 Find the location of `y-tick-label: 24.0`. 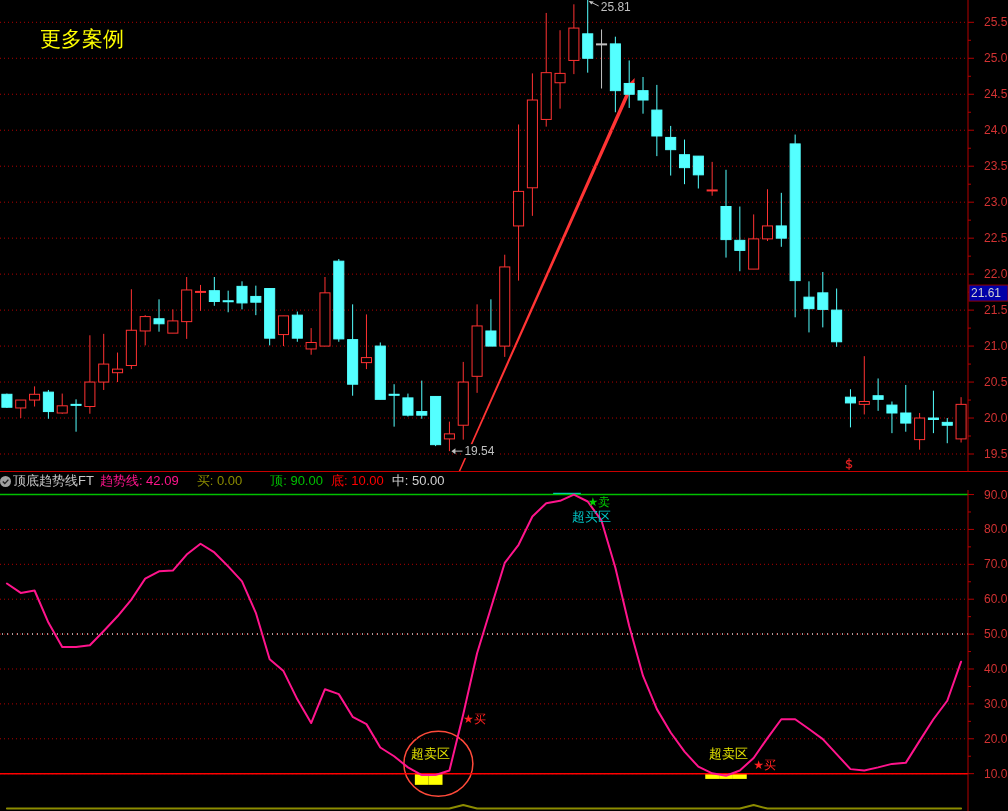

y-tick-label: 24.0 is located at coordinates (996, 130).